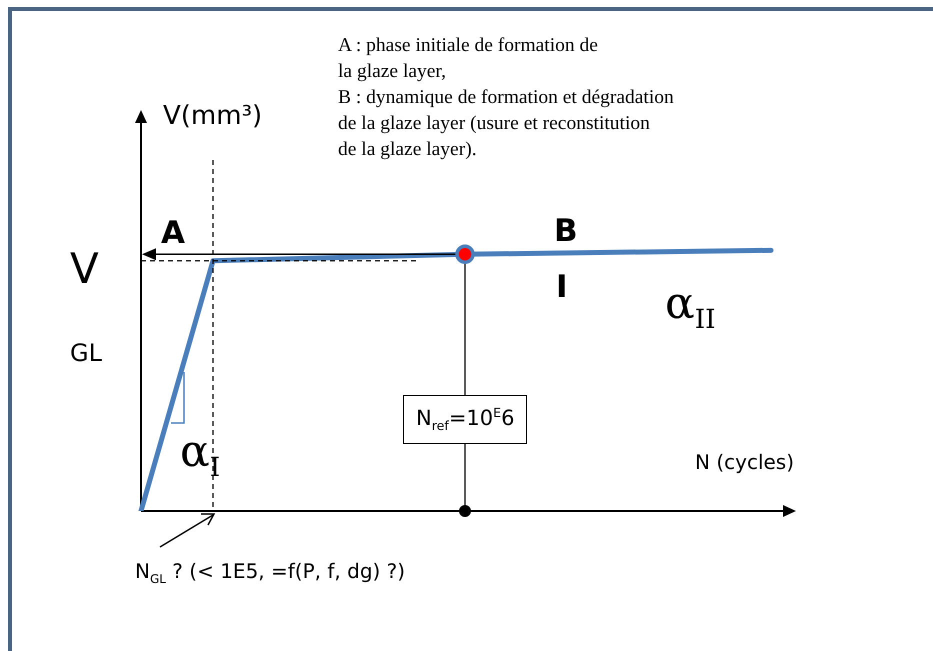  What do you see at coordinates (86, 353) in the screenshot?
I see `text: GL` at bounding box center [86, 353].